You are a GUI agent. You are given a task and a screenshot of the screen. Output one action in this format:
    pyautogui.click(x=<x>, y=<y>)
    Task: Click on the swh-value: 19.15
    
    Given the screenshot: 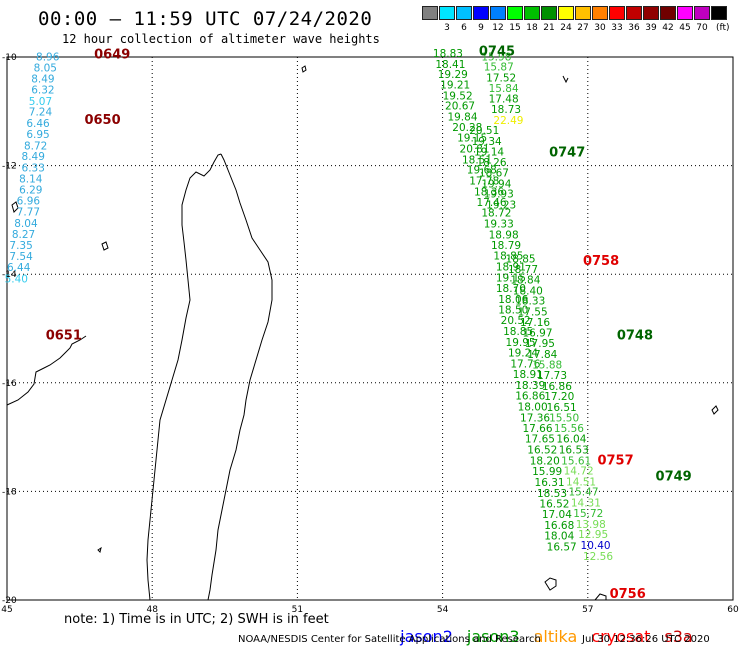 What is the action you would take?
    pyautogui.click(x=511, y=278)
    